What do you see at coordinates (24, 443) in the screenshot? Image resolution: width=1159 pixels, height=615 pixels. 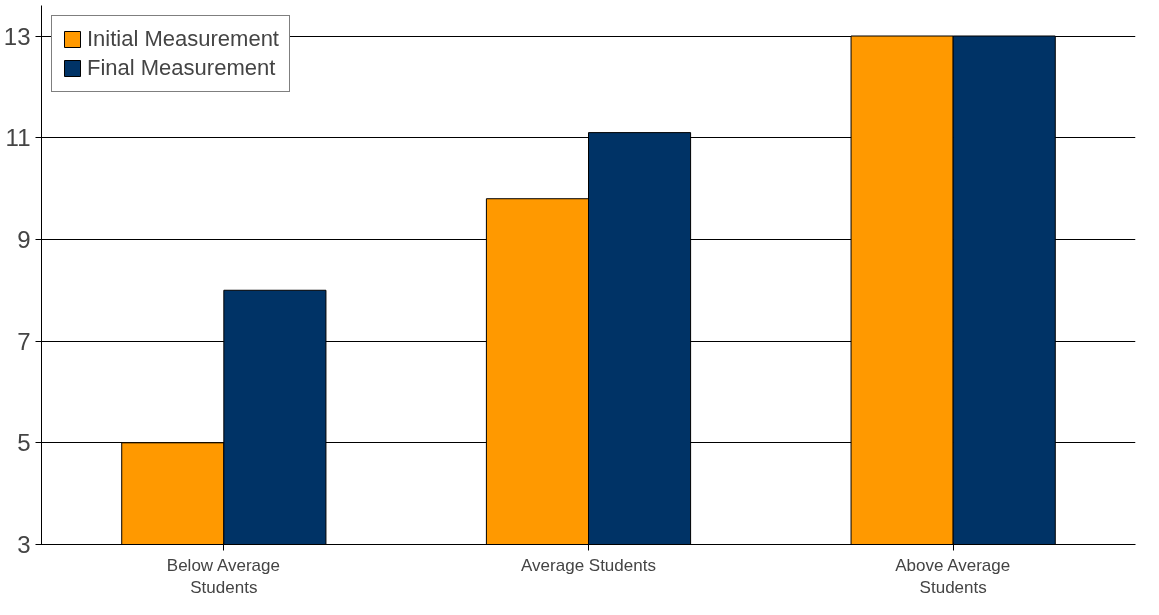 I see `y-tick-label: 5` at bounding box center [24, 443].